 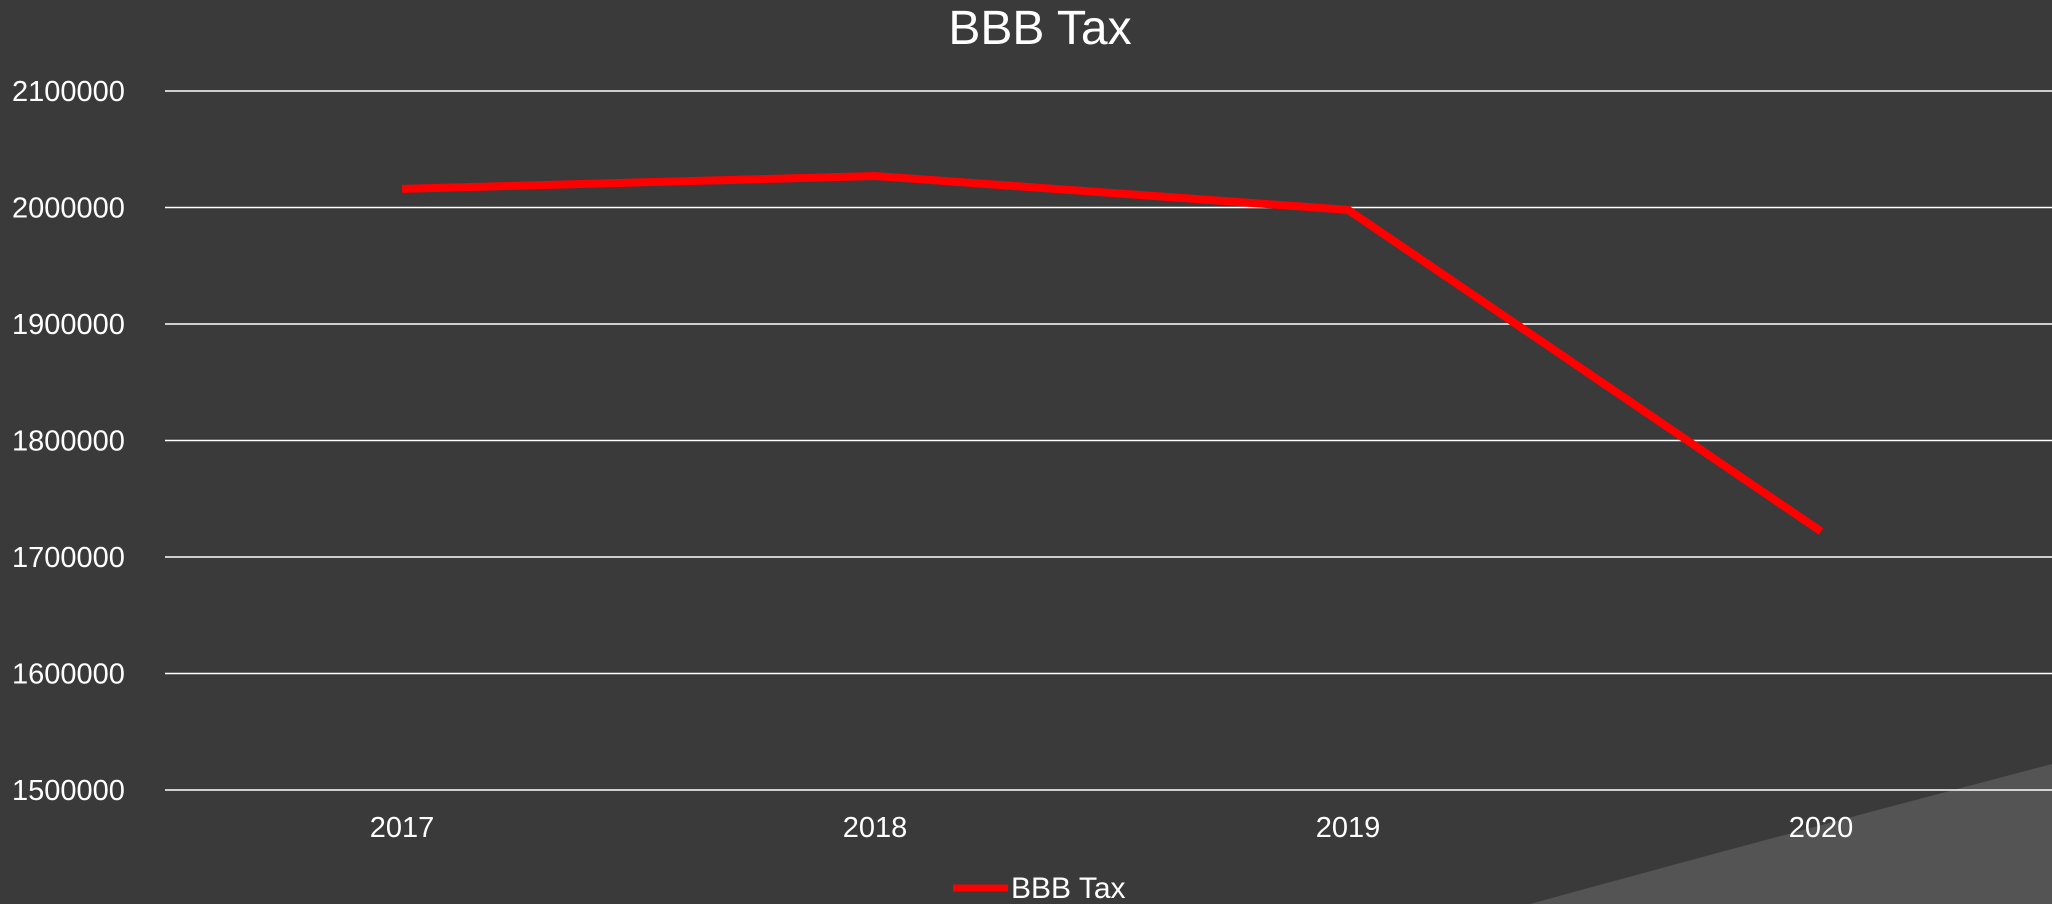 I want to click on decorative-corner-shape, so click(x=1791, y=834).